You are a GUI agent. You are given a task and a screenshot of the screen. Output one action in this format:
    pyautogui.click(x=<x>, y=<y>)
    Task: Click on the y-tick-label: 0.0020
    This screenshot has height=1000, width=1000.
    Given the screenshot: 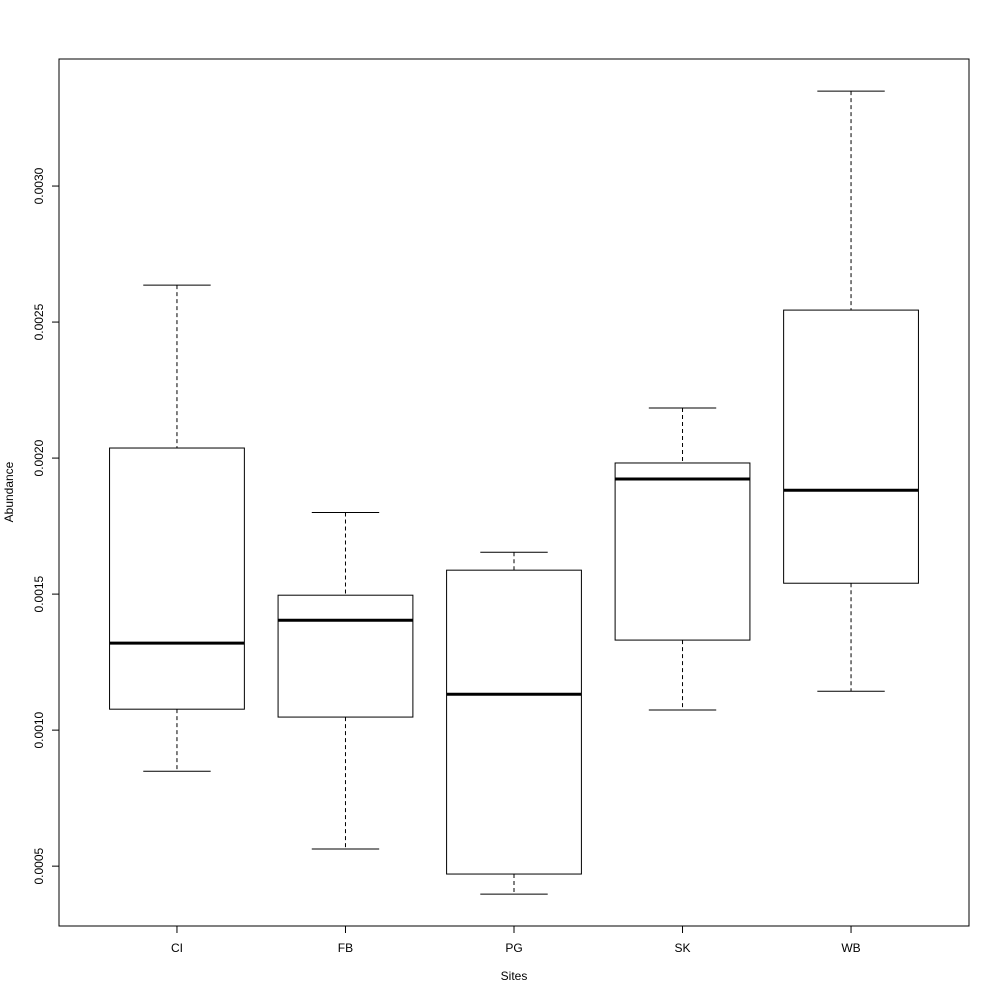 What is the action you would take?
    pyautogui.click(x=39, y=457)
    